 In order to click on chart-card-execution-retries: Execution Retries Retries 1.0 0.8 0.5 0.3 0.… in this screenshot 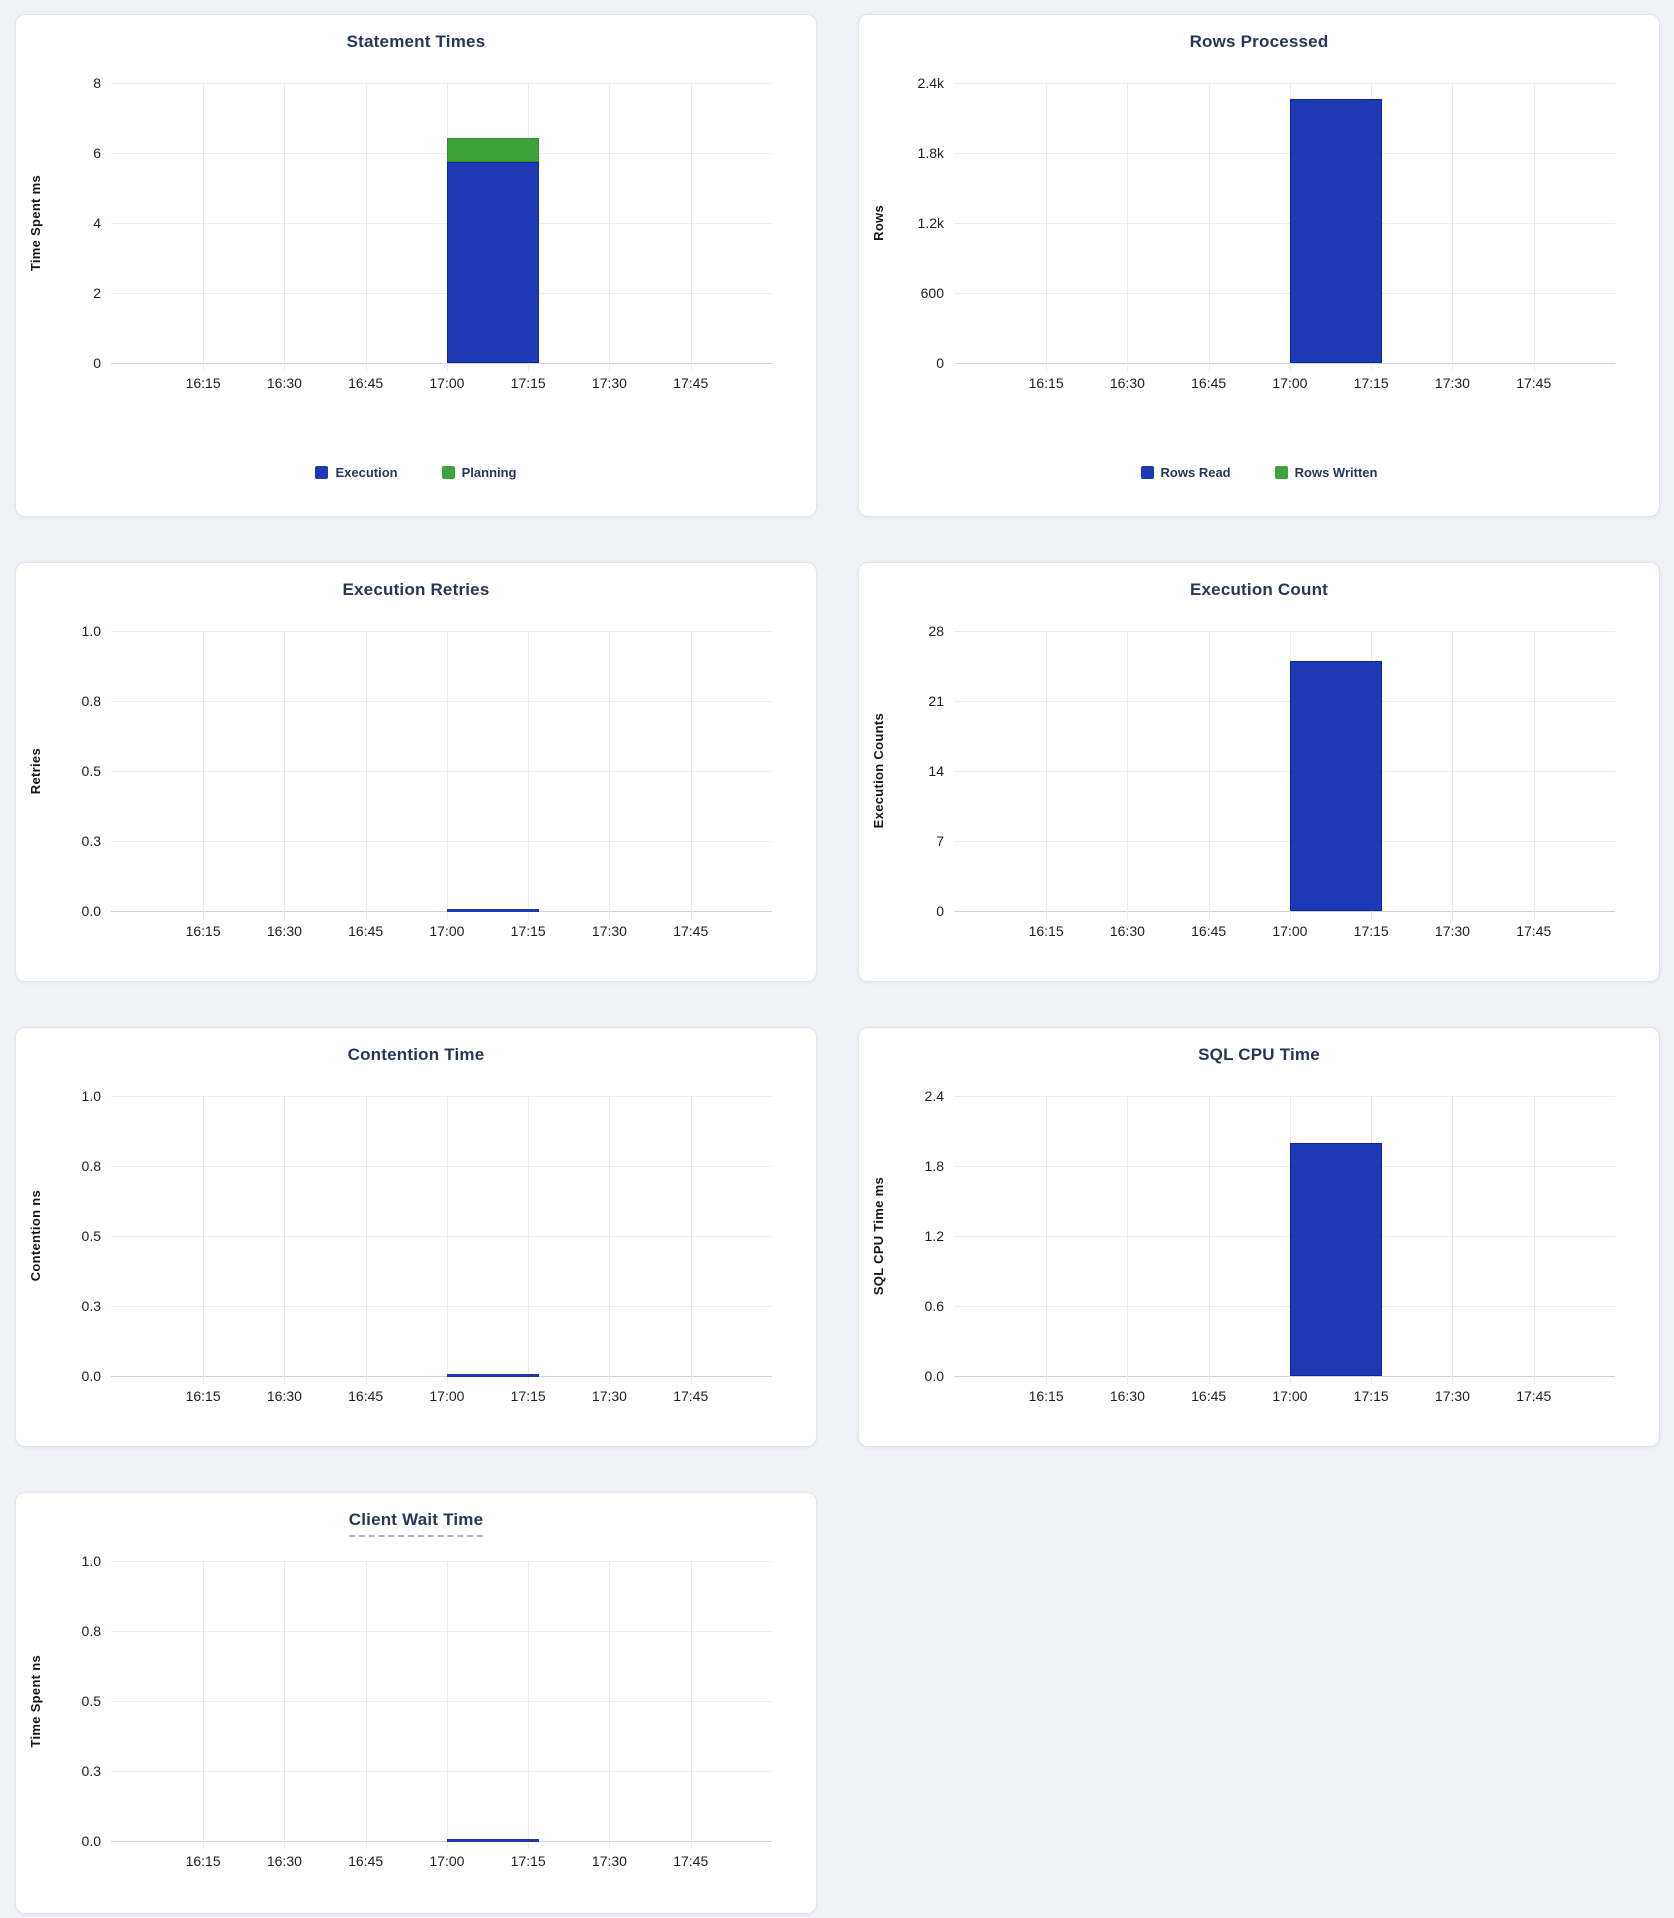, I will do `click(416, 772)`.